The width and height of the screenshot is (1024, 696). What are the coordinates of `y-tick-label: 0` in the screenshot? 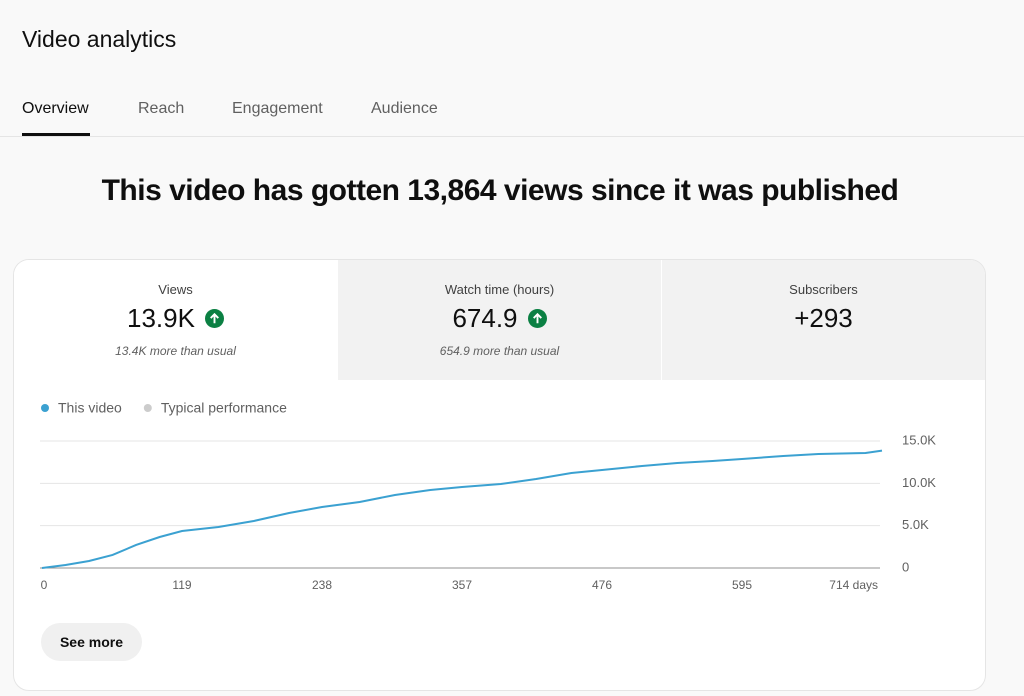 It's located at (905, 566).